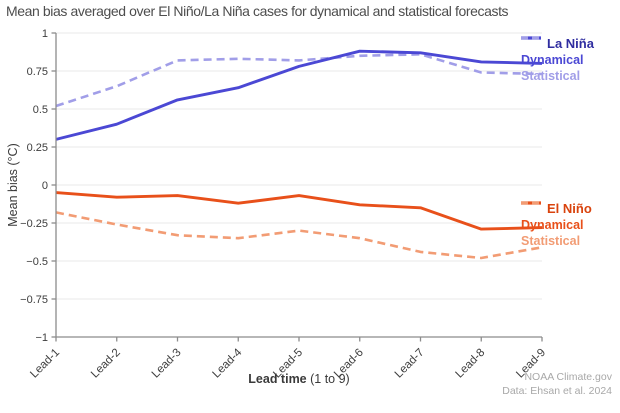 The height and width of the screenshot is (413, 620). Describe the element at coordinates (570, 43) in the screenshot. I see `legend-la-nina-title: La Niña` at that location.